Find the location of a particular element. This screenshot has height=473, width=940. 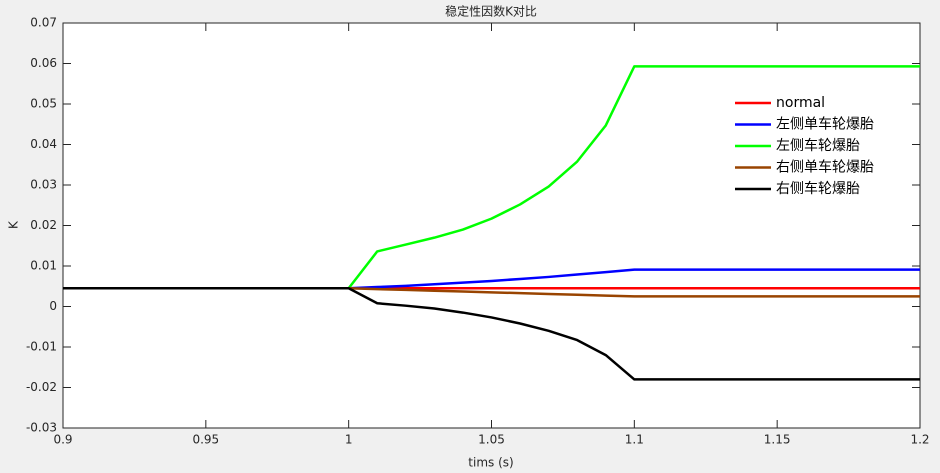

y-tick-label: 0.04 is located at coordinates (43, 144).